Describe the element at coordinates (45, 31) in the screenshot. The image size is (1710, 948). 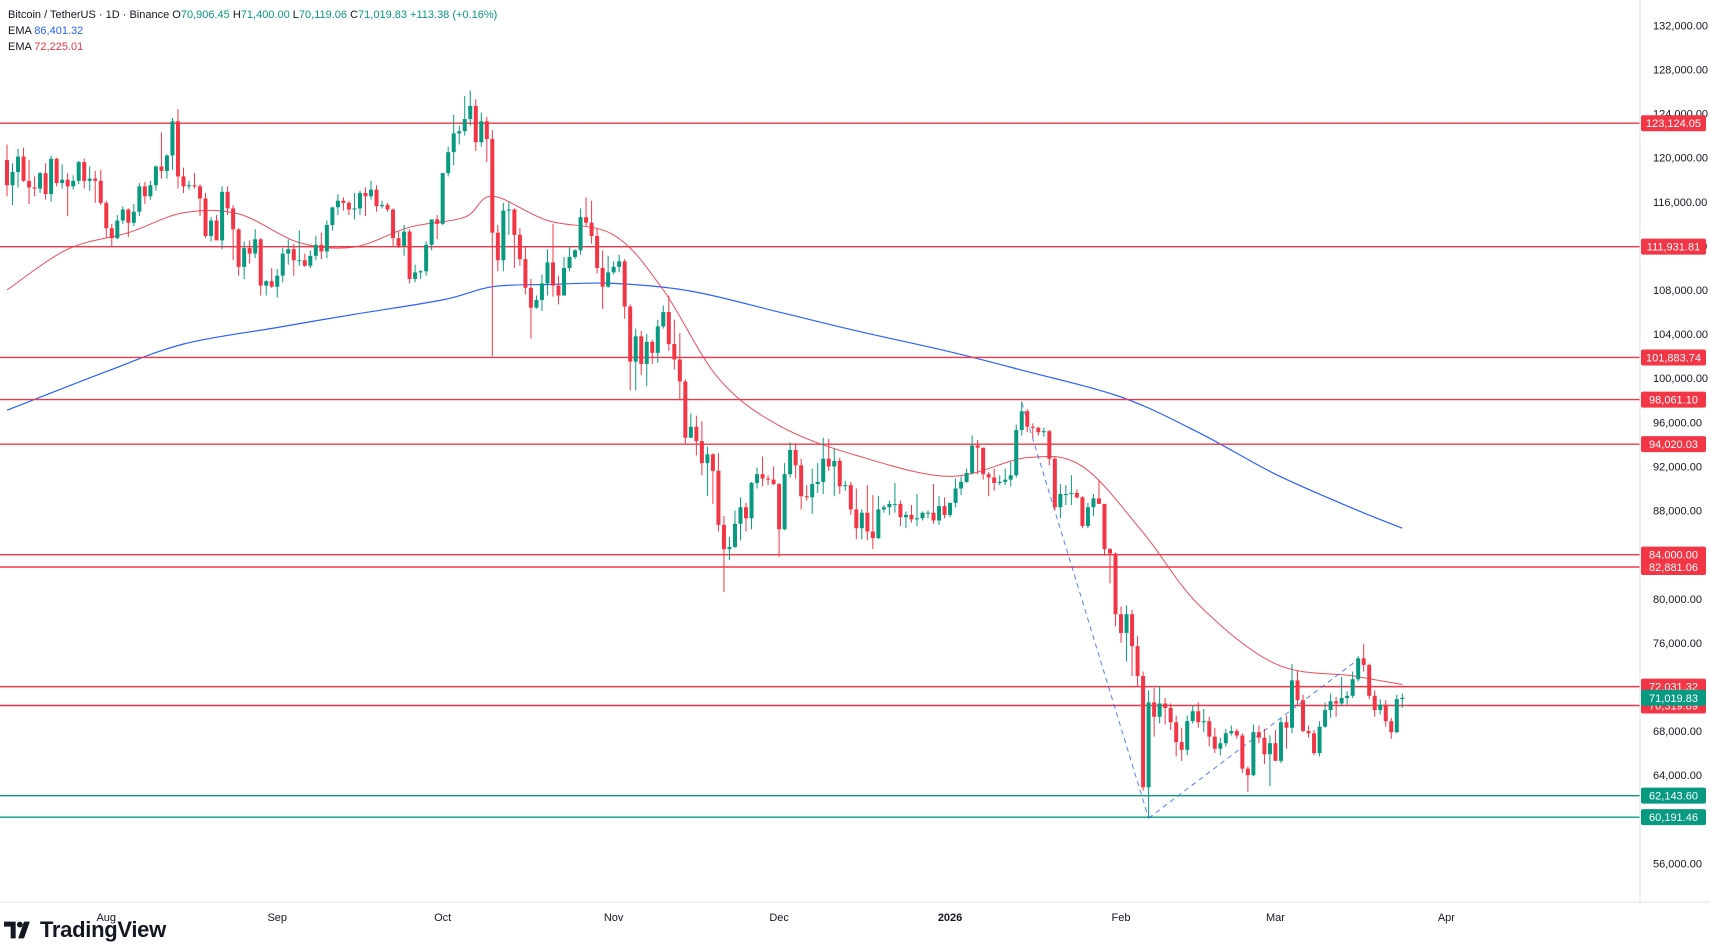
I see `ema-fast-legend: EMA 86,401.32` at that location.